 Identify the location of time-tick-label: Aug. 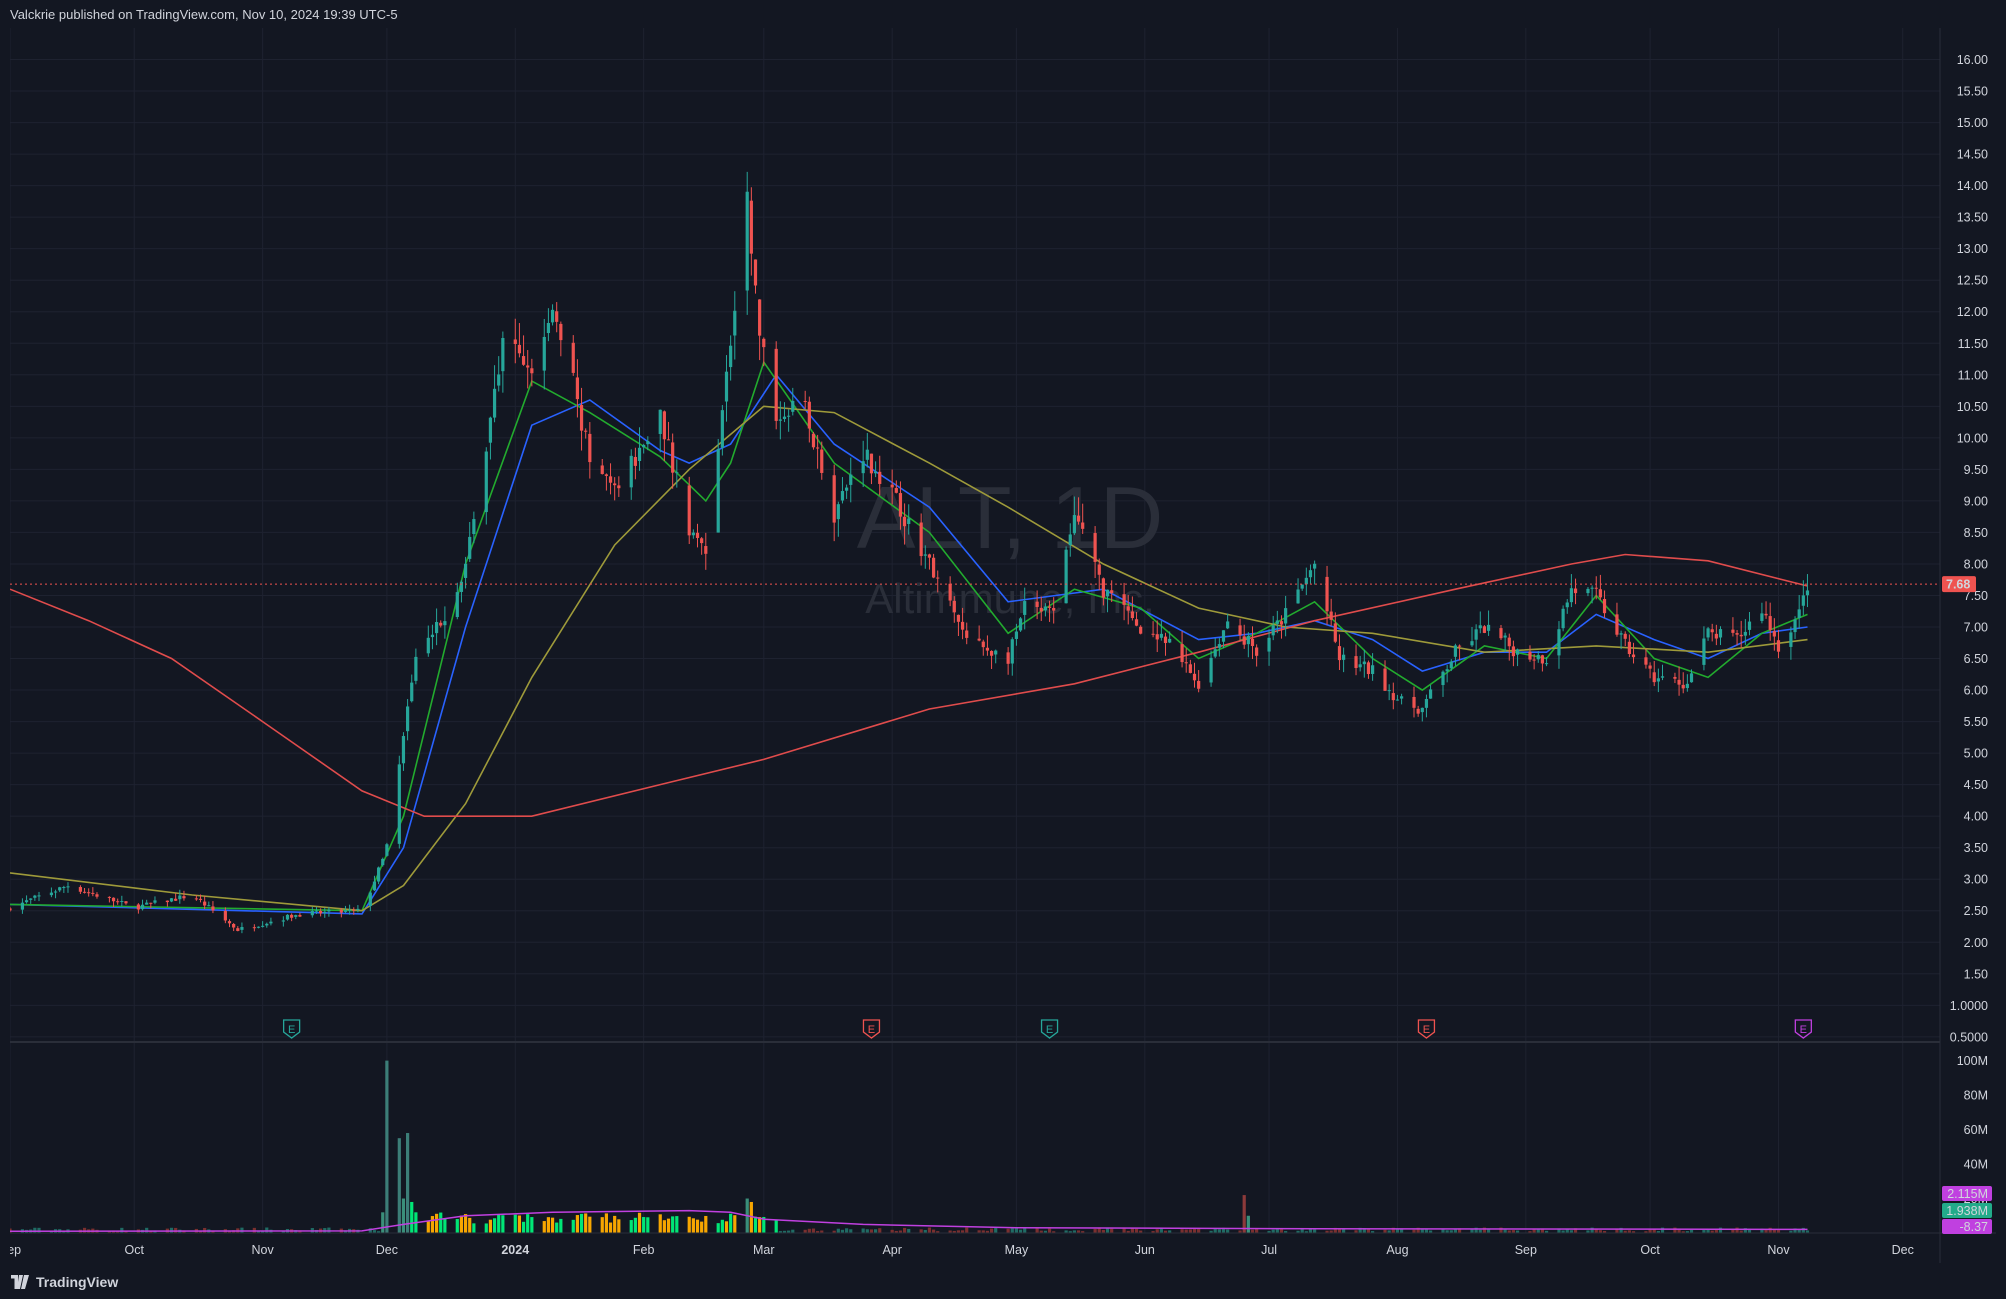
(1397, 1250).